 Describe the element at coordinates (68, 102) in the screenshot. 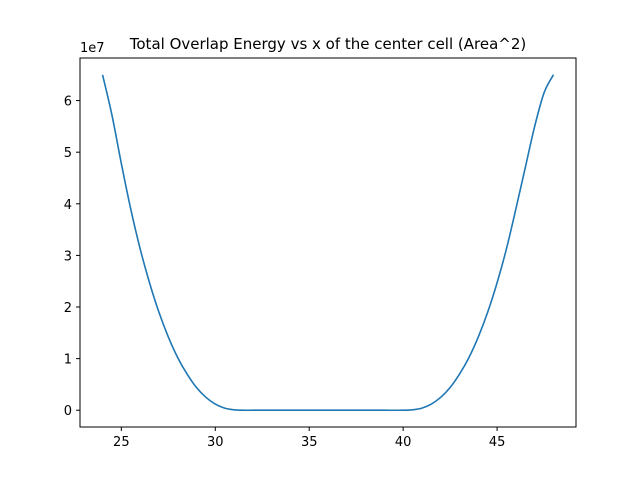

I see `y-tick-label: 6` at that location.